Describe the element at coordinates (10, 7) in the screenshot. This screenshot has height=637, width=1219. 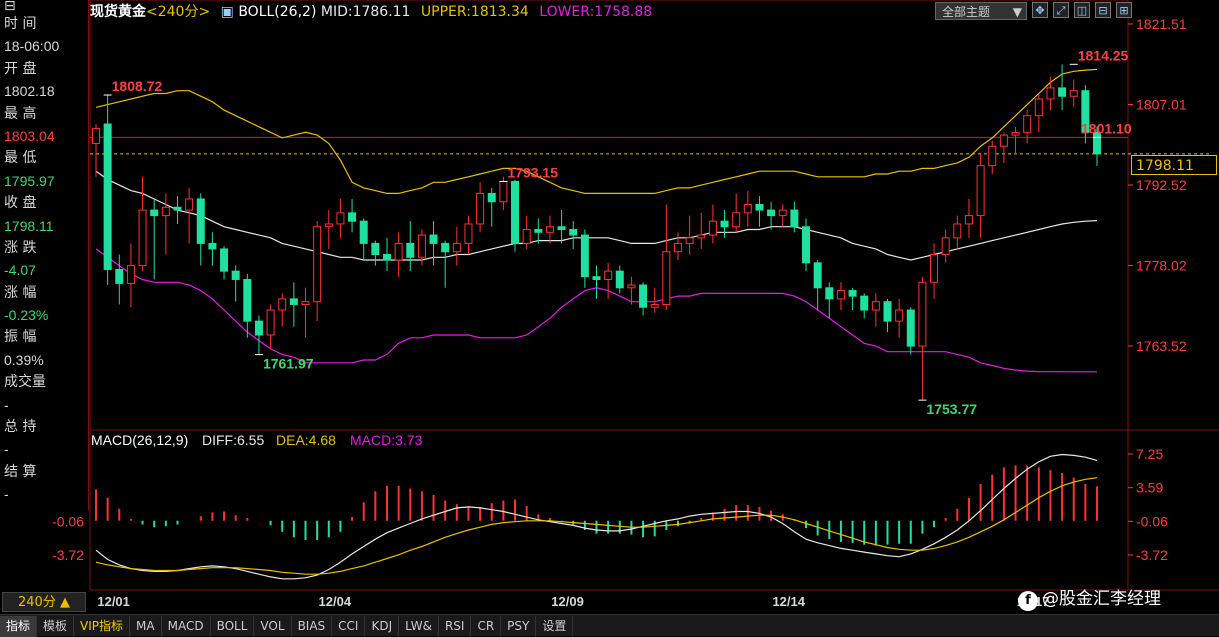
I see `info-panel-corner-icon: ⊟` at that location.